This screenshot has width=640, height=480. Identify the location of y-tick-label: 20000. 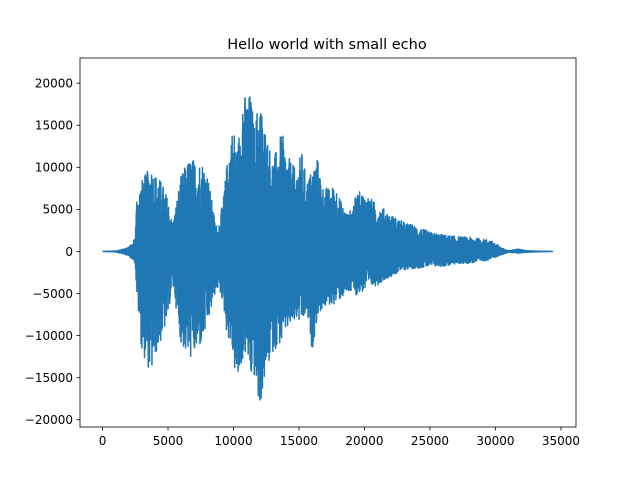
(54, 83).